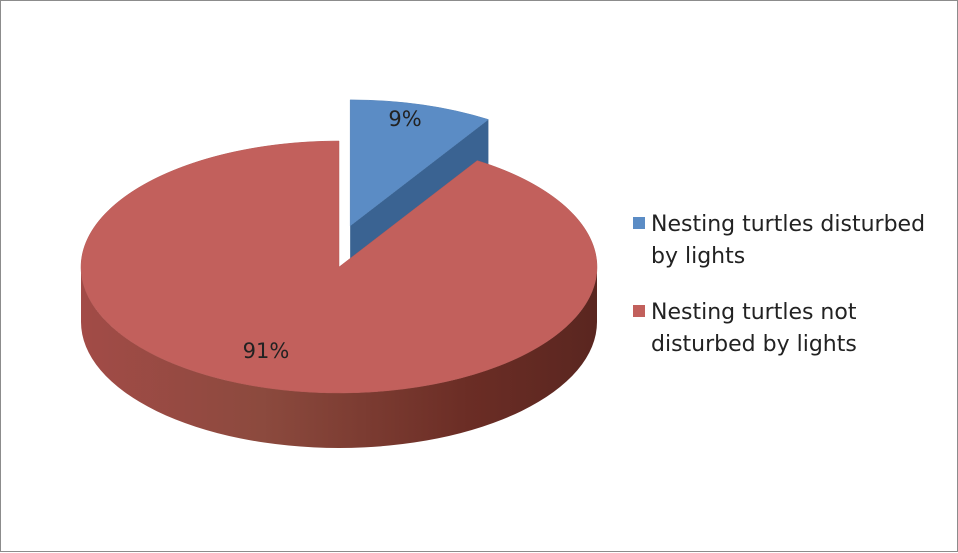  Describe the element at coordinates (404, 119) in the screenshot. I see `data-label-0: 9%` at that location.